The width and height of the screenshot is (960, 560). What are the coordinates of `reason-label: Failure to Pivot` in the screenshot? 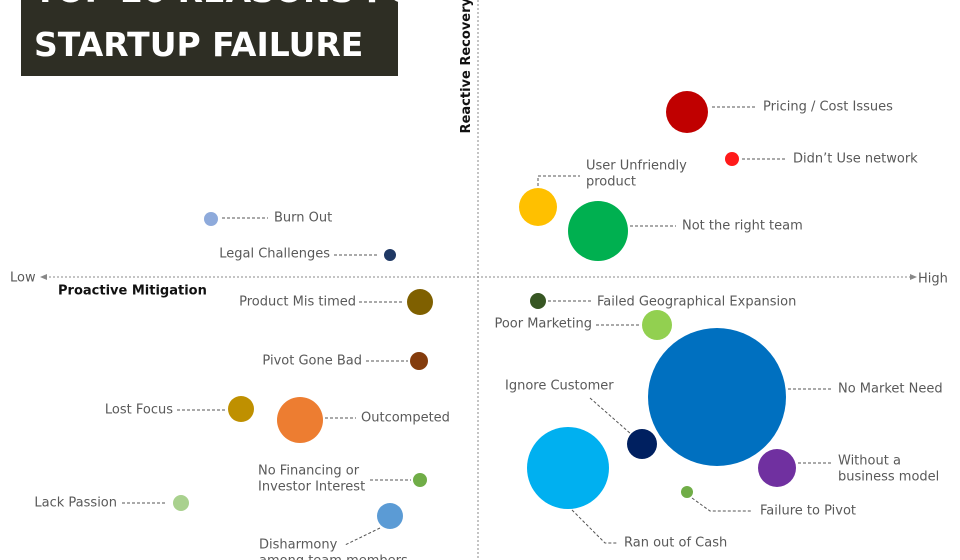 It's located at (808, 511).